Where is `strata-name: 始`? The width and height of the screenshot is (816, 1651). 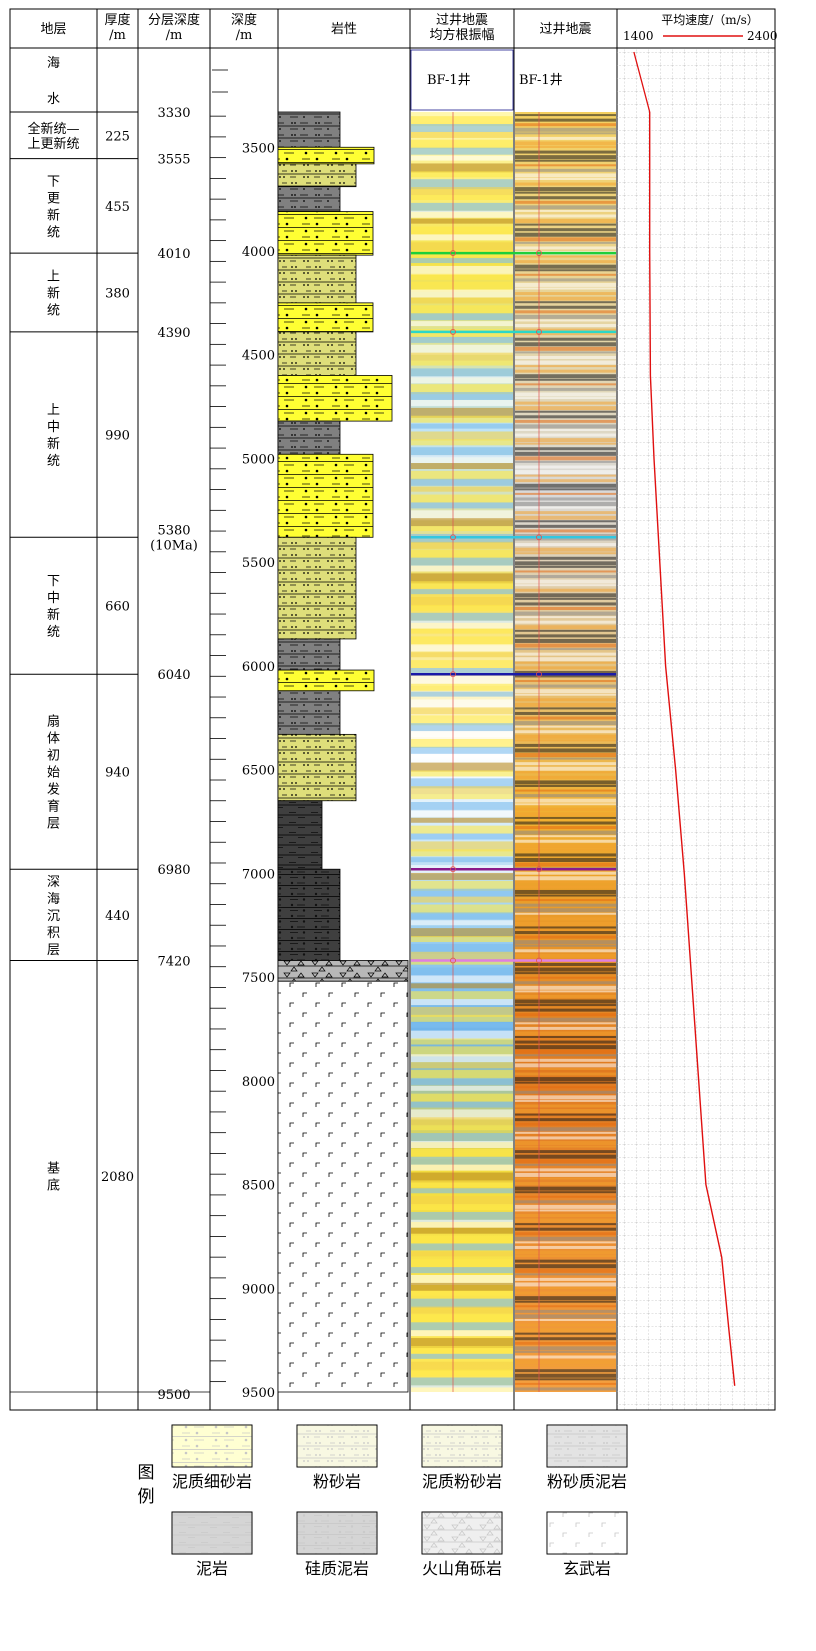
strata-name: 始 is located at coordinates (53, 773).